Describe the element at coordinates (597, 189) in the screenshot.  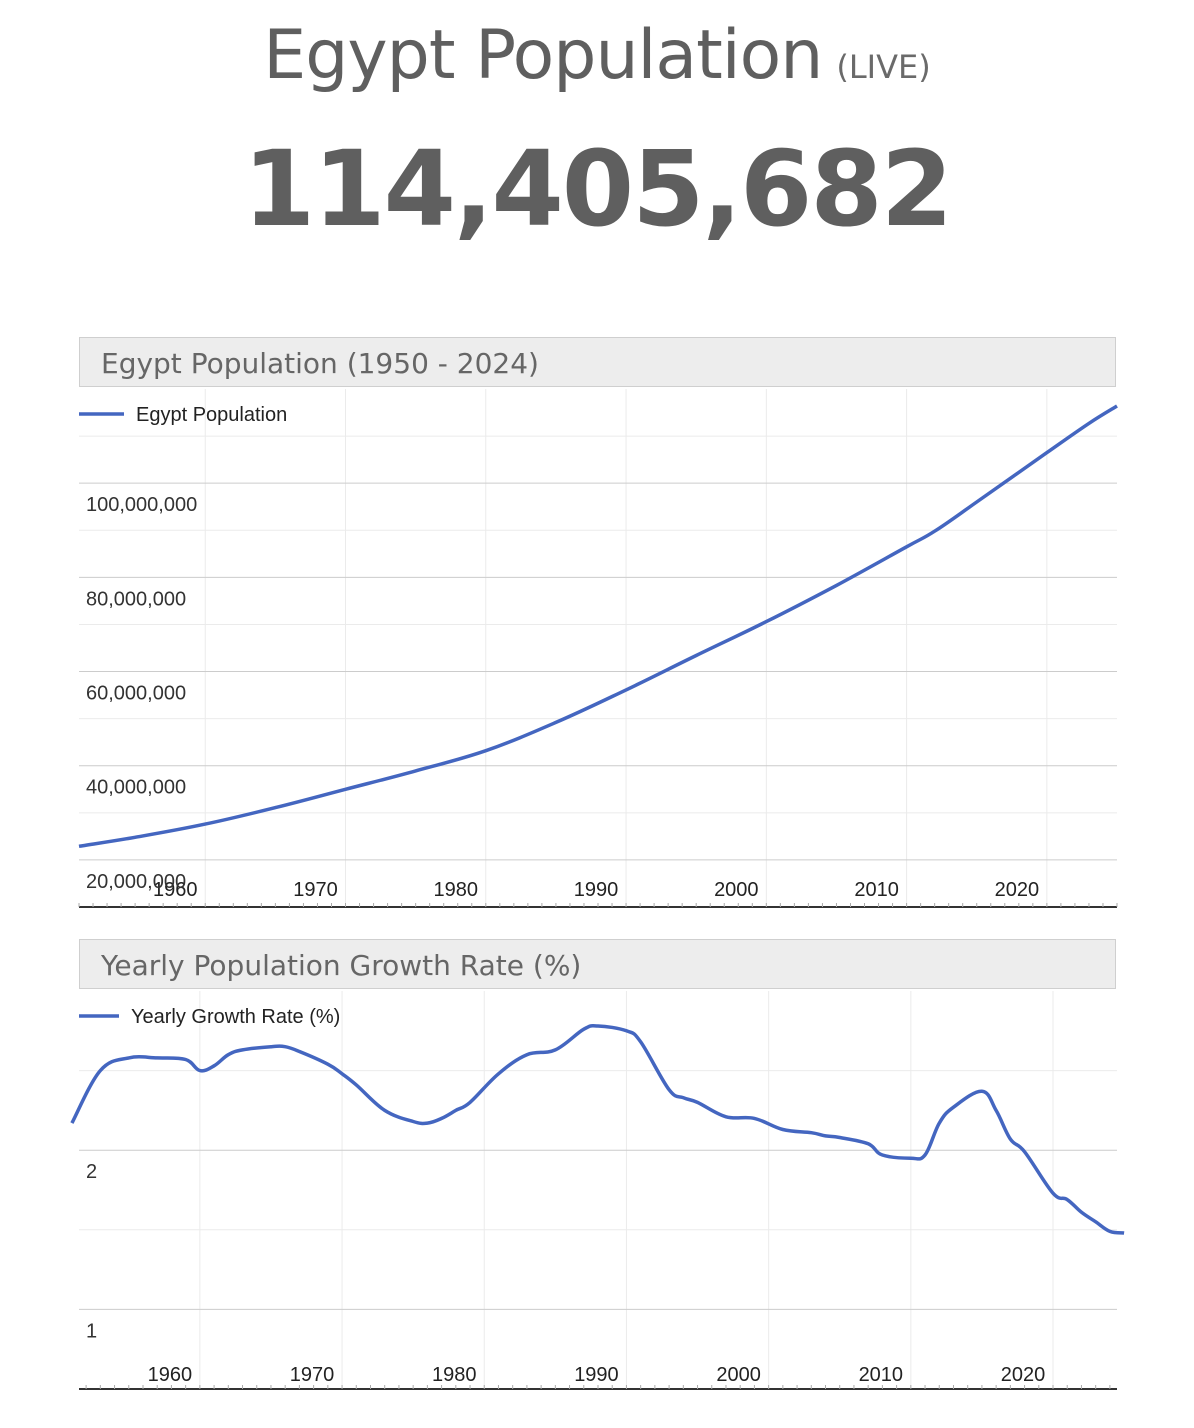
I see `live-population-counter: 114,405,682` at that location.